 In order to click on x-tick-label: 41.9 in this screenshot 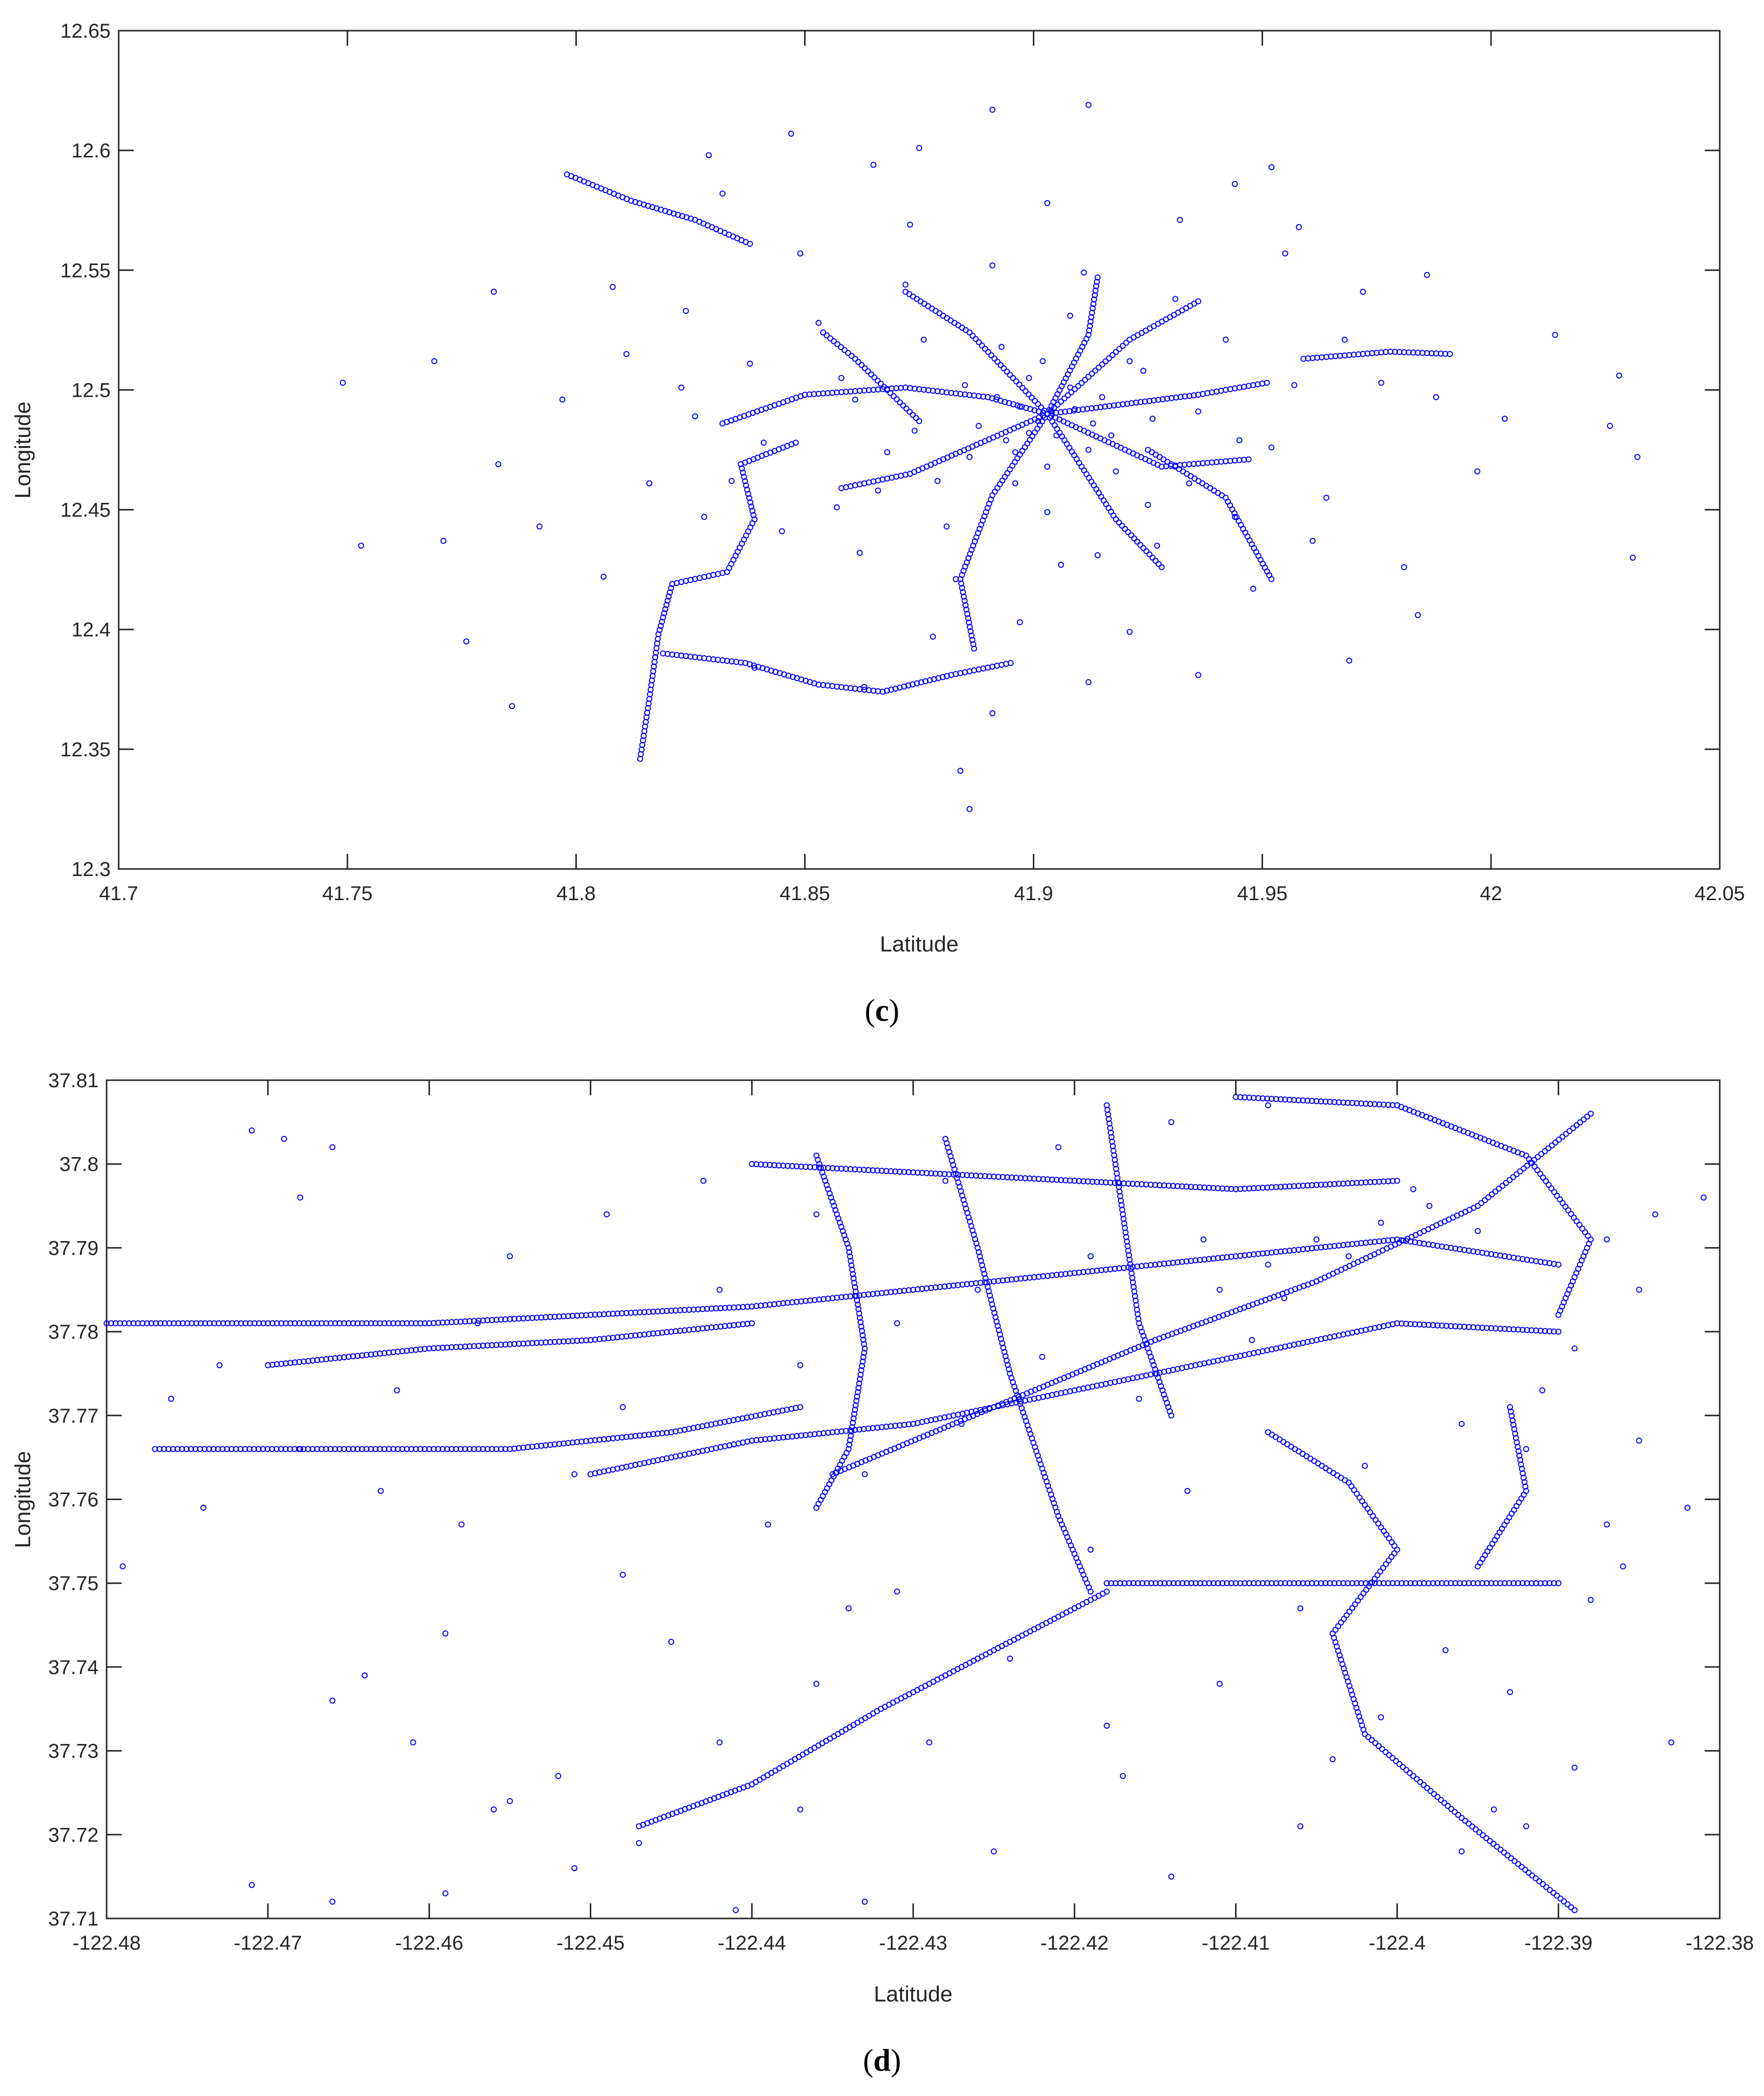, I will do `click(1033, 894)`.